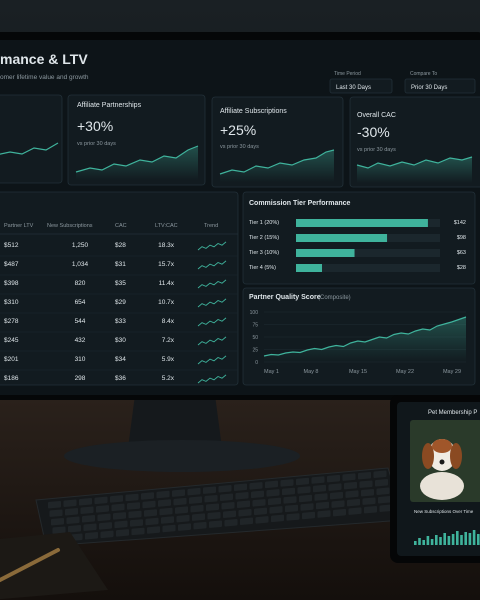  I want to click on table-cell: 7.2x, so click(168, 340).